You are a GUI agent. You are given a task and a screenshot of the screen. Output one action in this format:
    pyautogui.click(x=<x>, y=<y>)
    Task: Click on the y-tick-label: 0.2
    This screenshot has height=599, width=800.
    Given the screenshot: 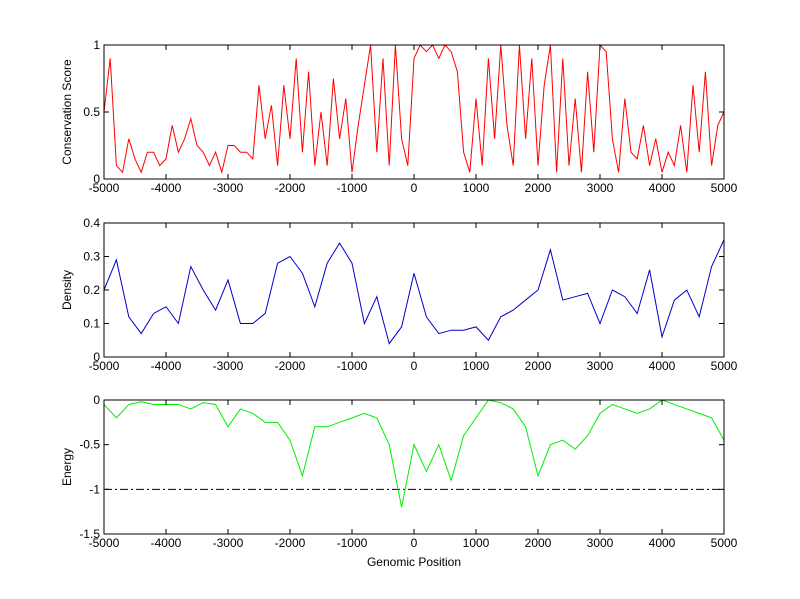 What is the action you would take?
    pyautogui.click(x=91, y=290)
    